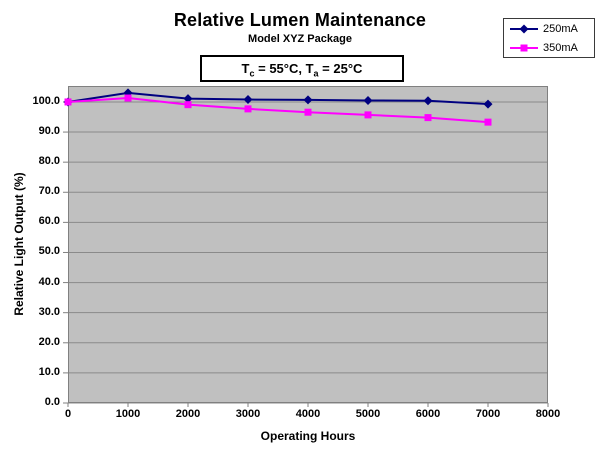  I want to click on legend: 250mA 350mA, so click(549, 38).